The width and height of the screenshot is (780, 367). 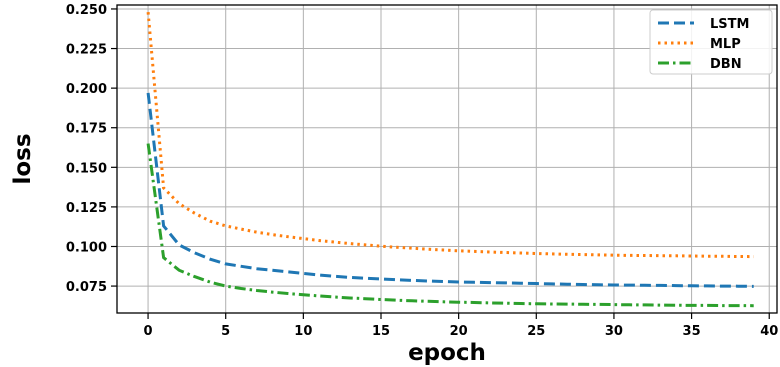 What do you see at coordinates (692, 331) in the screenshot?
I see `x-tick-label: 35` at bounding box center [692, 331].